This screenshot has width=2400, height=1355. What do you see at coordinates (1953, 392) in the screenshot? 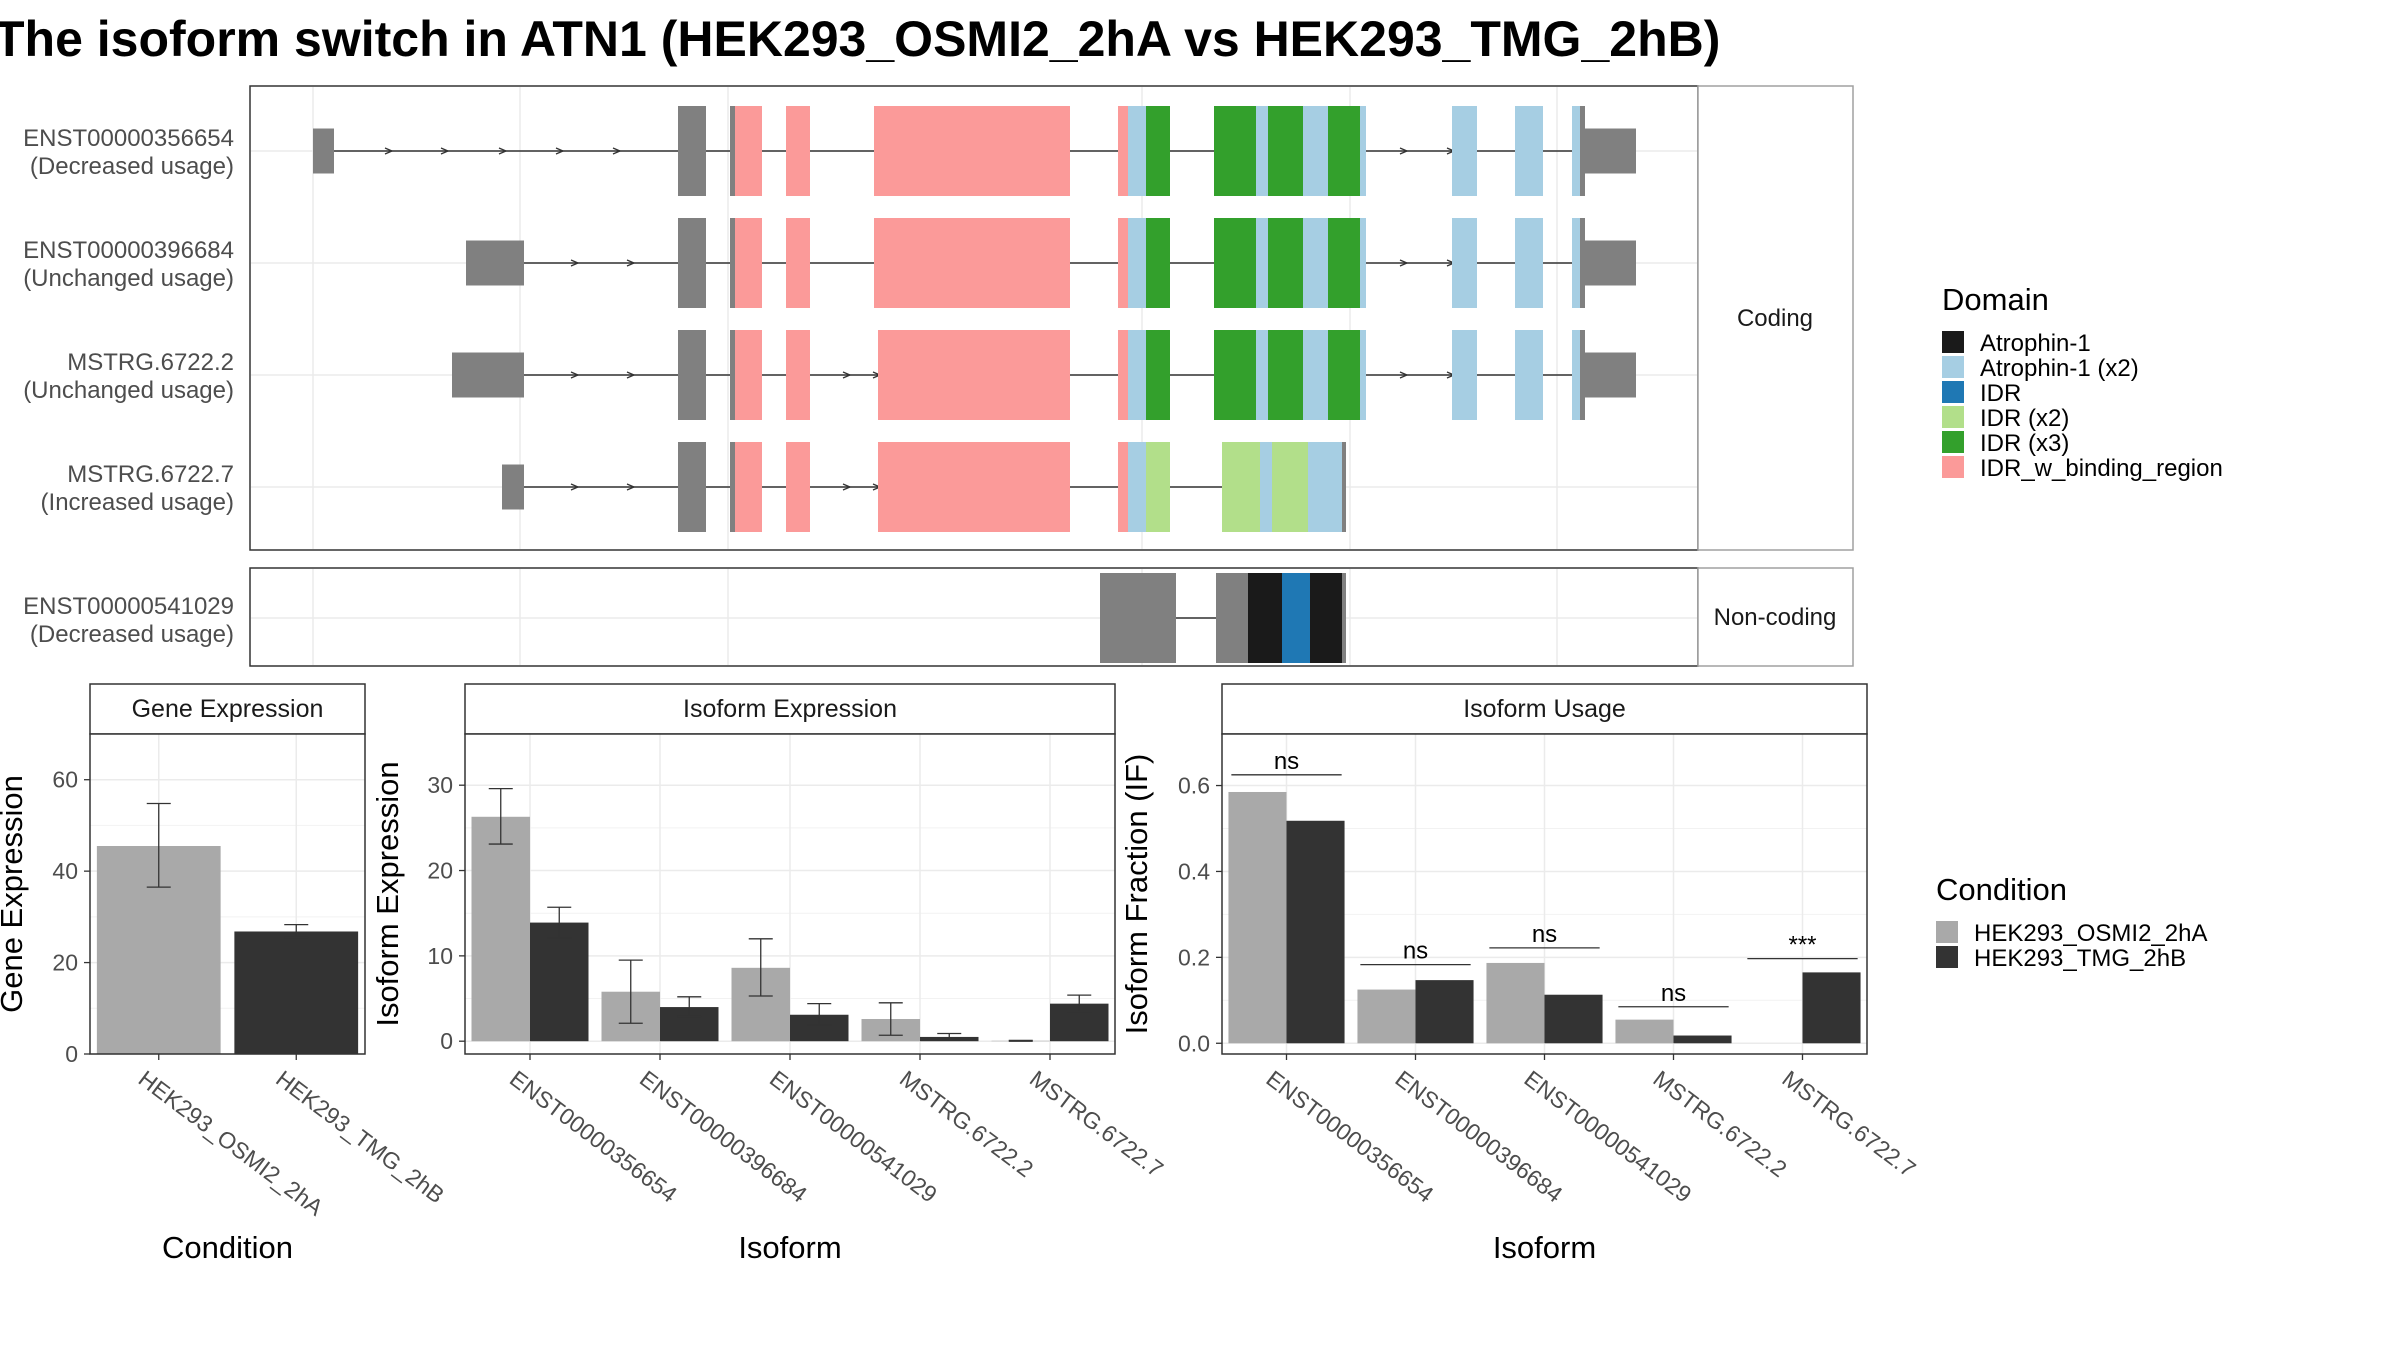
I see `legend-swatch-idr` at bounding box center [1953, 392].